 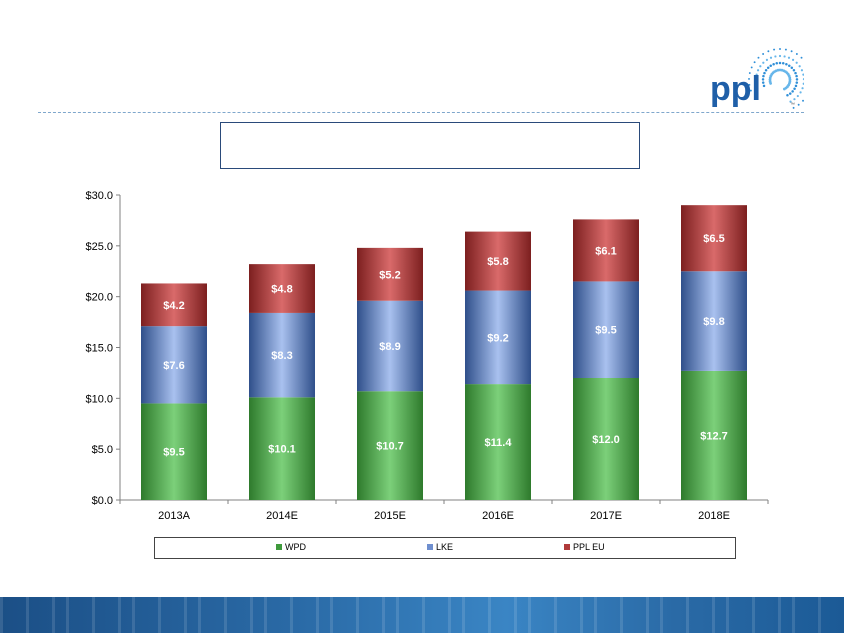 I want to click on data-label: $12.0, so click(x=606, y=440).